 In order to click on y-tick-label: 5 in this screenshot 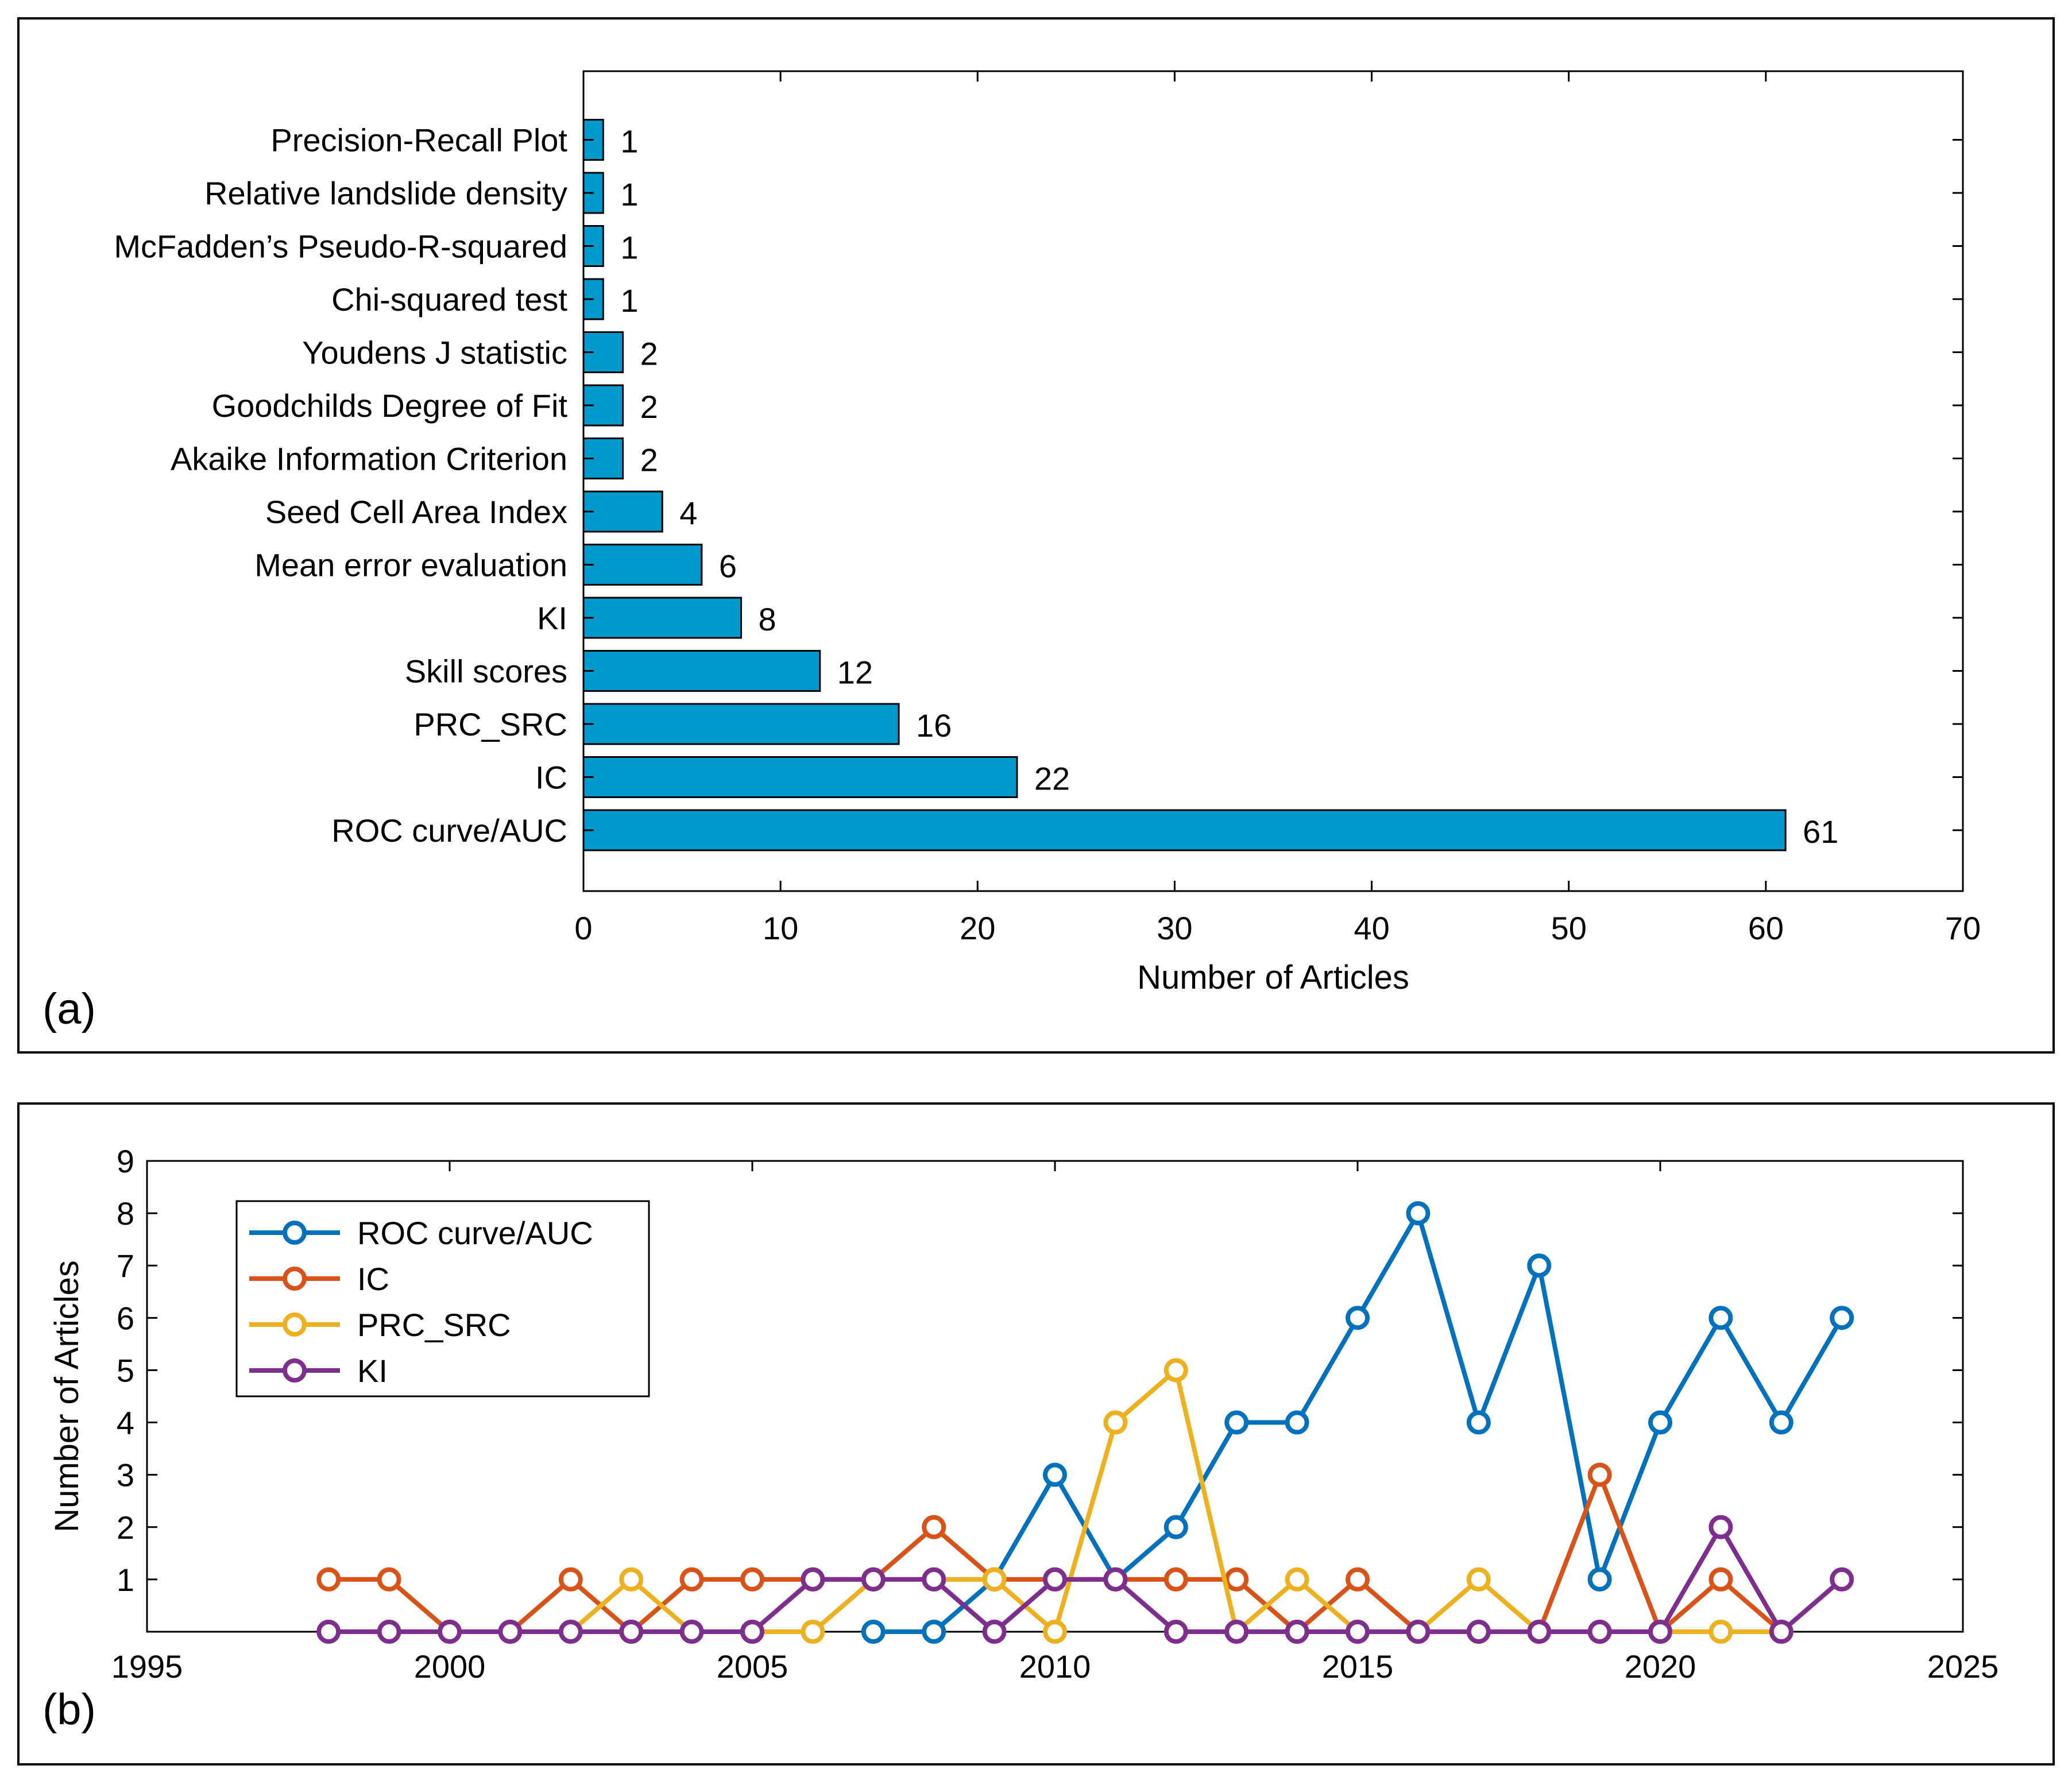, I will do `click(125, 1370)`.